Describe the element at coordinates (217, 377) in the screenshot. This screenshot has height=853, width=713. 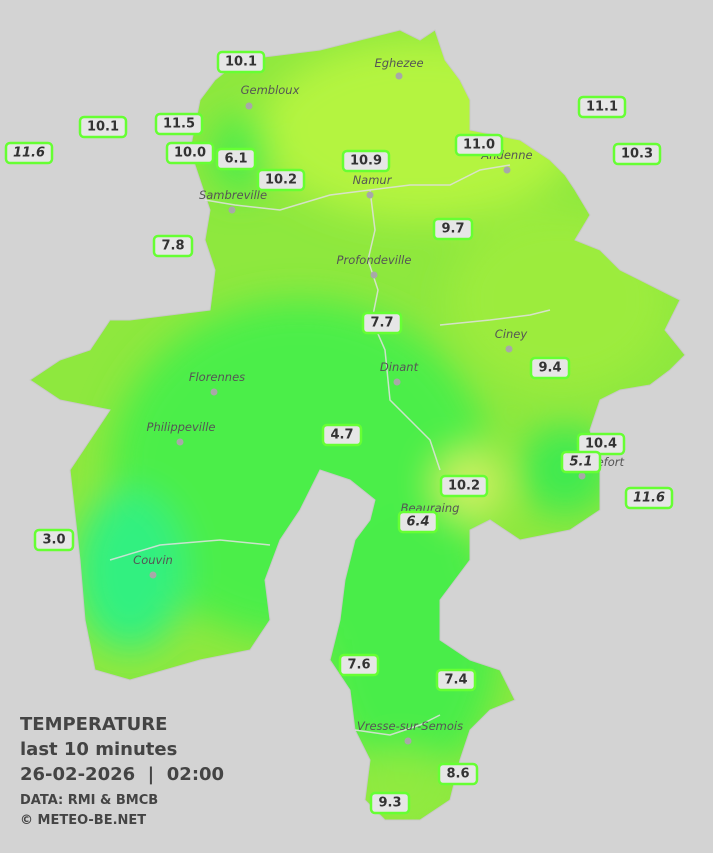
I see `city-label: Florennes` at that location.